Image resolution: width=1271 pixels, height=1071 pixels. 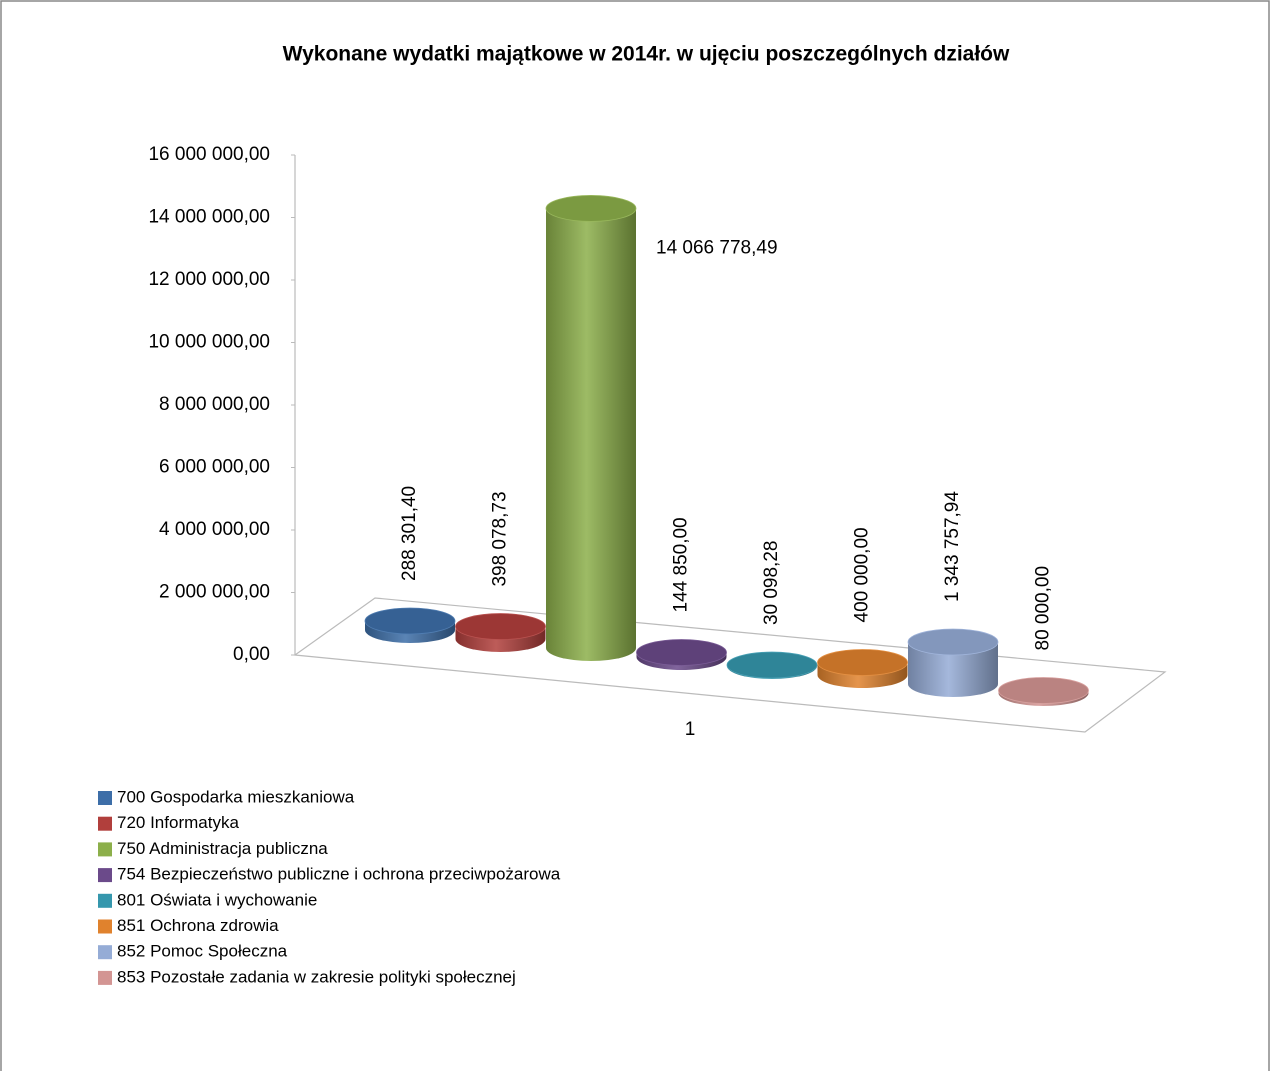 I want to click on y-tick-label: 0,00, so click(x=251, y=654).